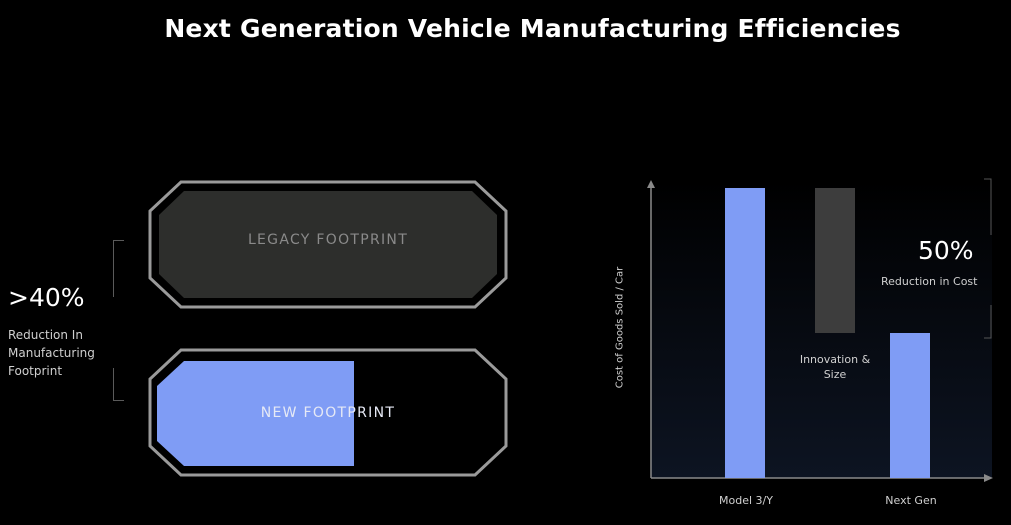 The image size is (1011, 525). What do you see at coordinates (35, 371) in the screenshot?
I see `footprint-desc-line-3: Footprint` at bounding box center [35, 371].